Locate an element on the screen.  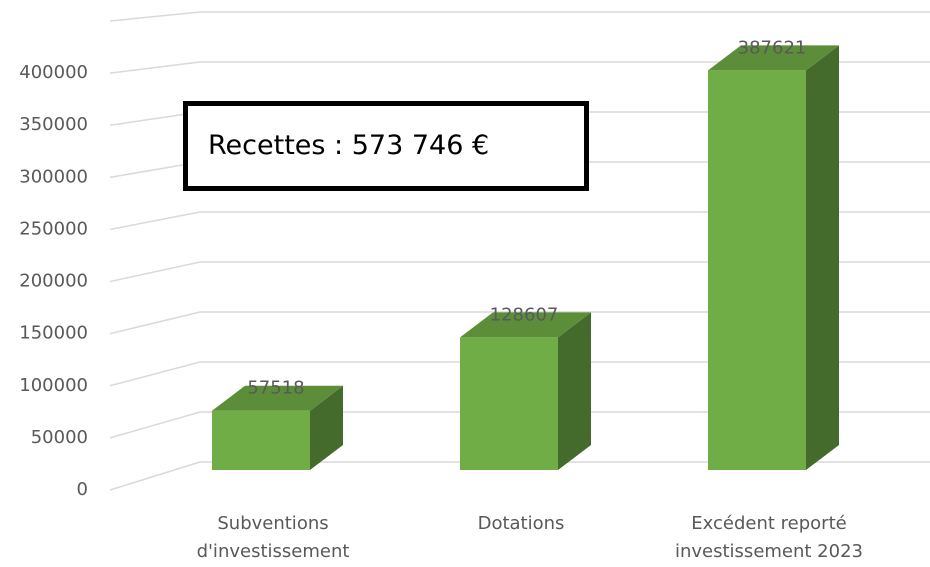
y-tick-label: 200000 is located at coordinates (53, 281).